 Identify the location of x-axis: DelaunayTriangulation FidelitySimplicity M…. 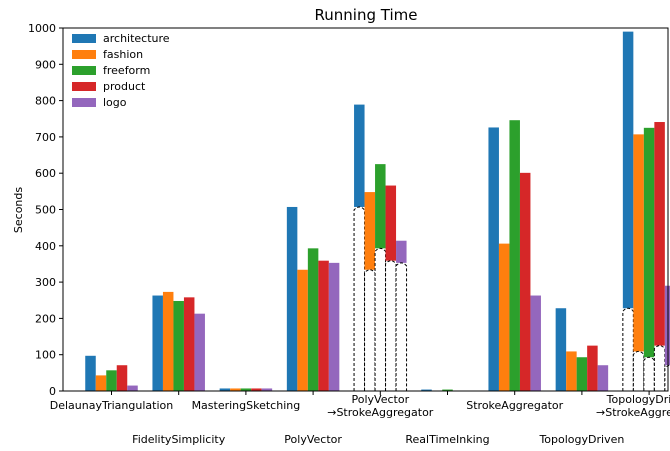
(360, 418).